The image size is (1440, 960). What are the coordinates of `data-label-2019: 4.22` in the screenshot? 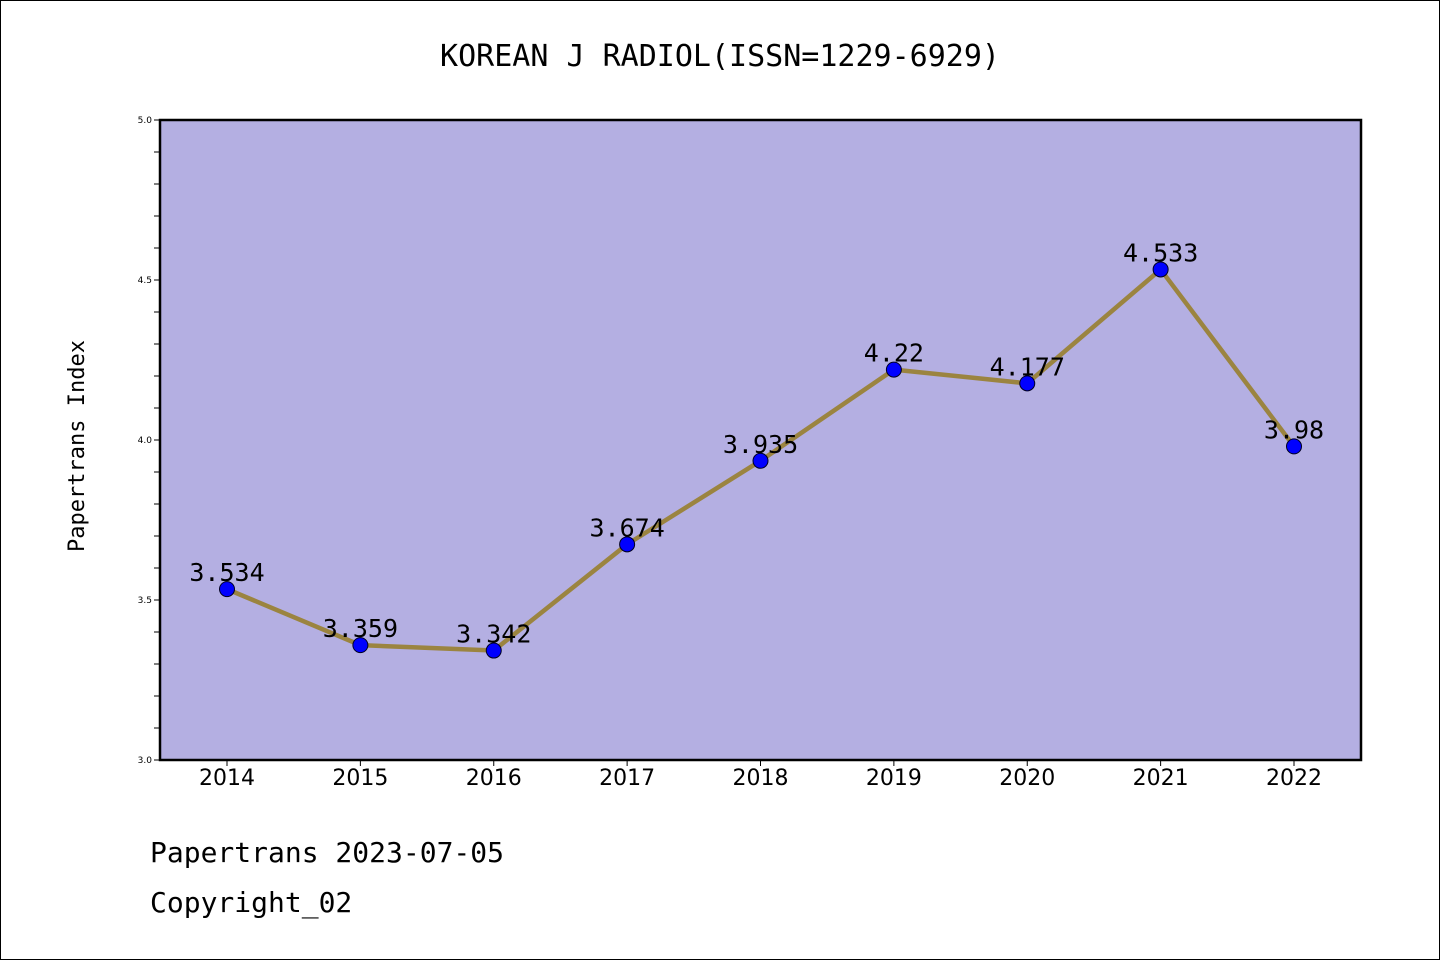 It's located at (894, 353).